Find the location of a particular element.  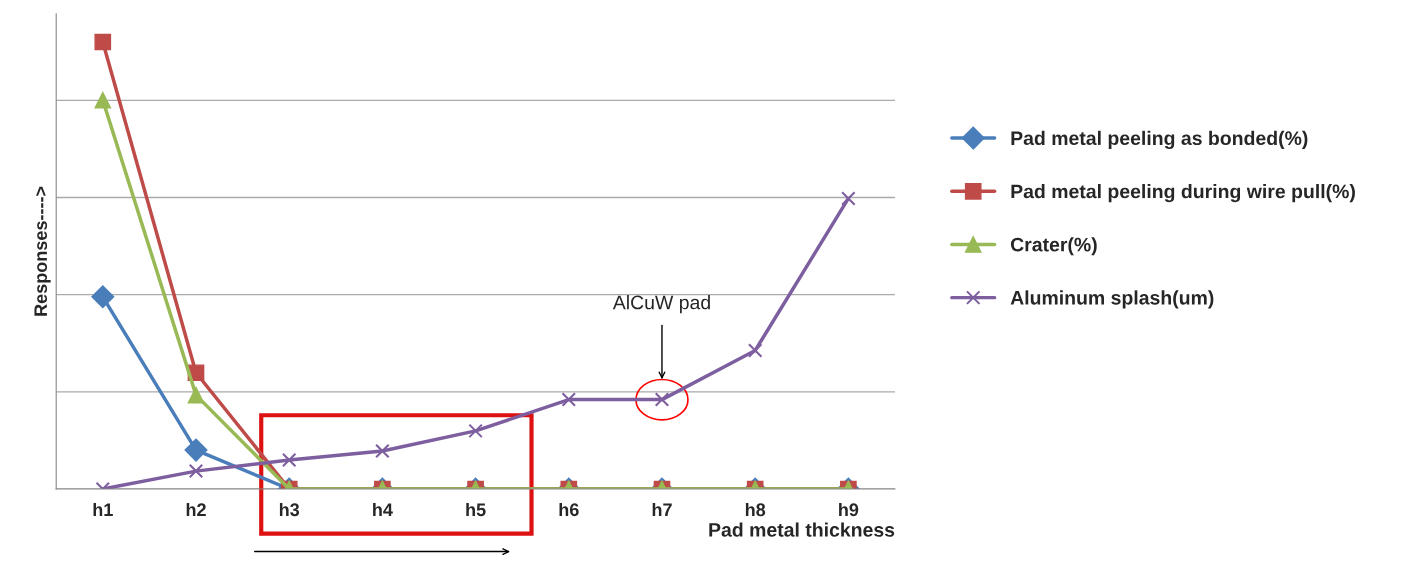

x-tick-label: h2 is located at coordinates (196, 509).